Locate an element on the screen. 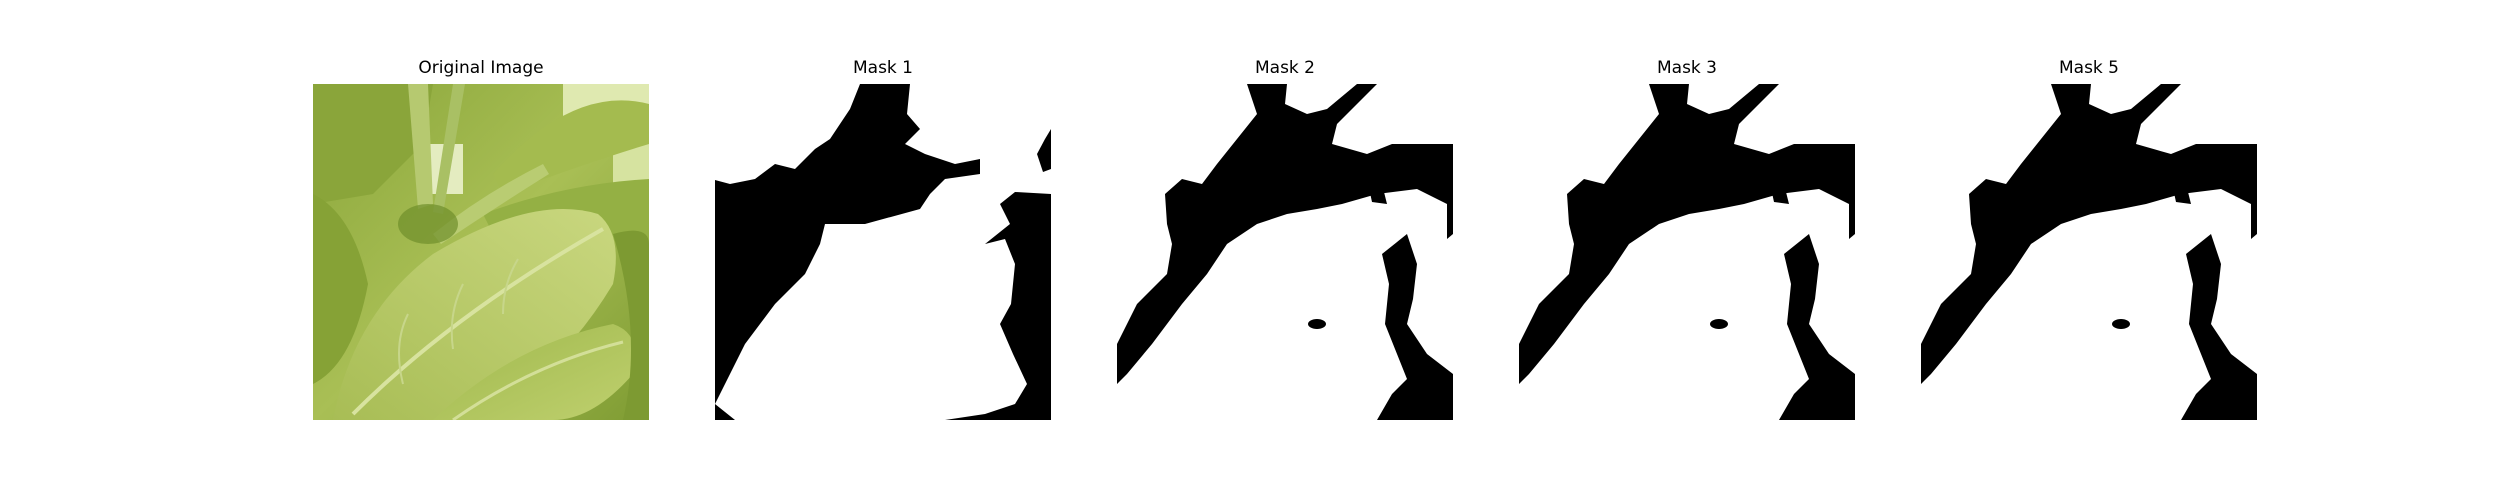  mask-2-image is located at coordinates (1285, 252).